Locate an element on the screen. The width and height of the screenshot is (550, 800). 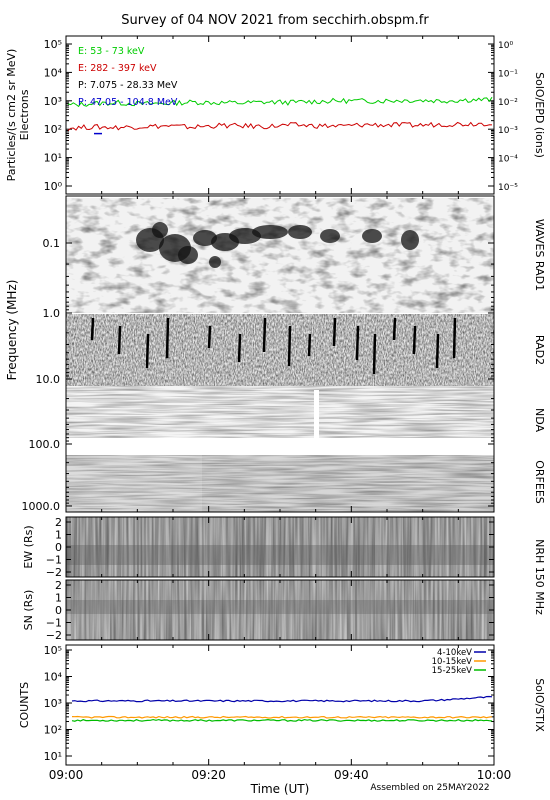
radio-label-orfees: ORFEES is located at coordinates (539, 482).